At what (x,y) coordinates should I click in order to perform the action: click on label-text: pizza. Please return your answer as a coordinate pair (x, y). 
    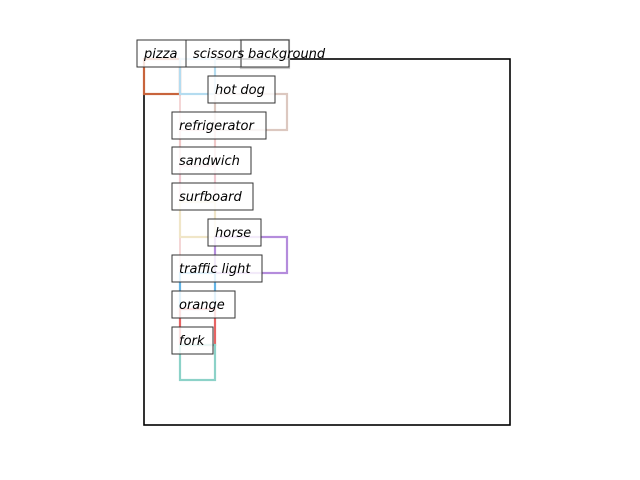
    Looking at the image, I should click on (160, 54).